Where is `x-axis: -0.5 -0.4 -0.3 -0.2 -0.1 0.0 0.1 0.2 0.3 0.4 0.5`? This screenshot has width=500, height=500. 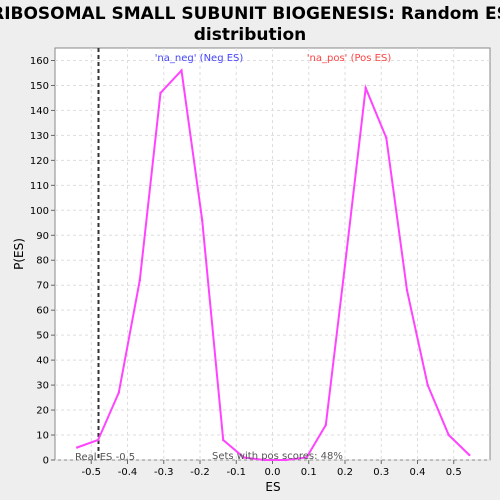 x-axis: -0.5 -0.4 -0.3 -0.2 -0.1 0.0 0.1 0.2 0.3 0.4 0.5 is located at coordinates (271, 469).